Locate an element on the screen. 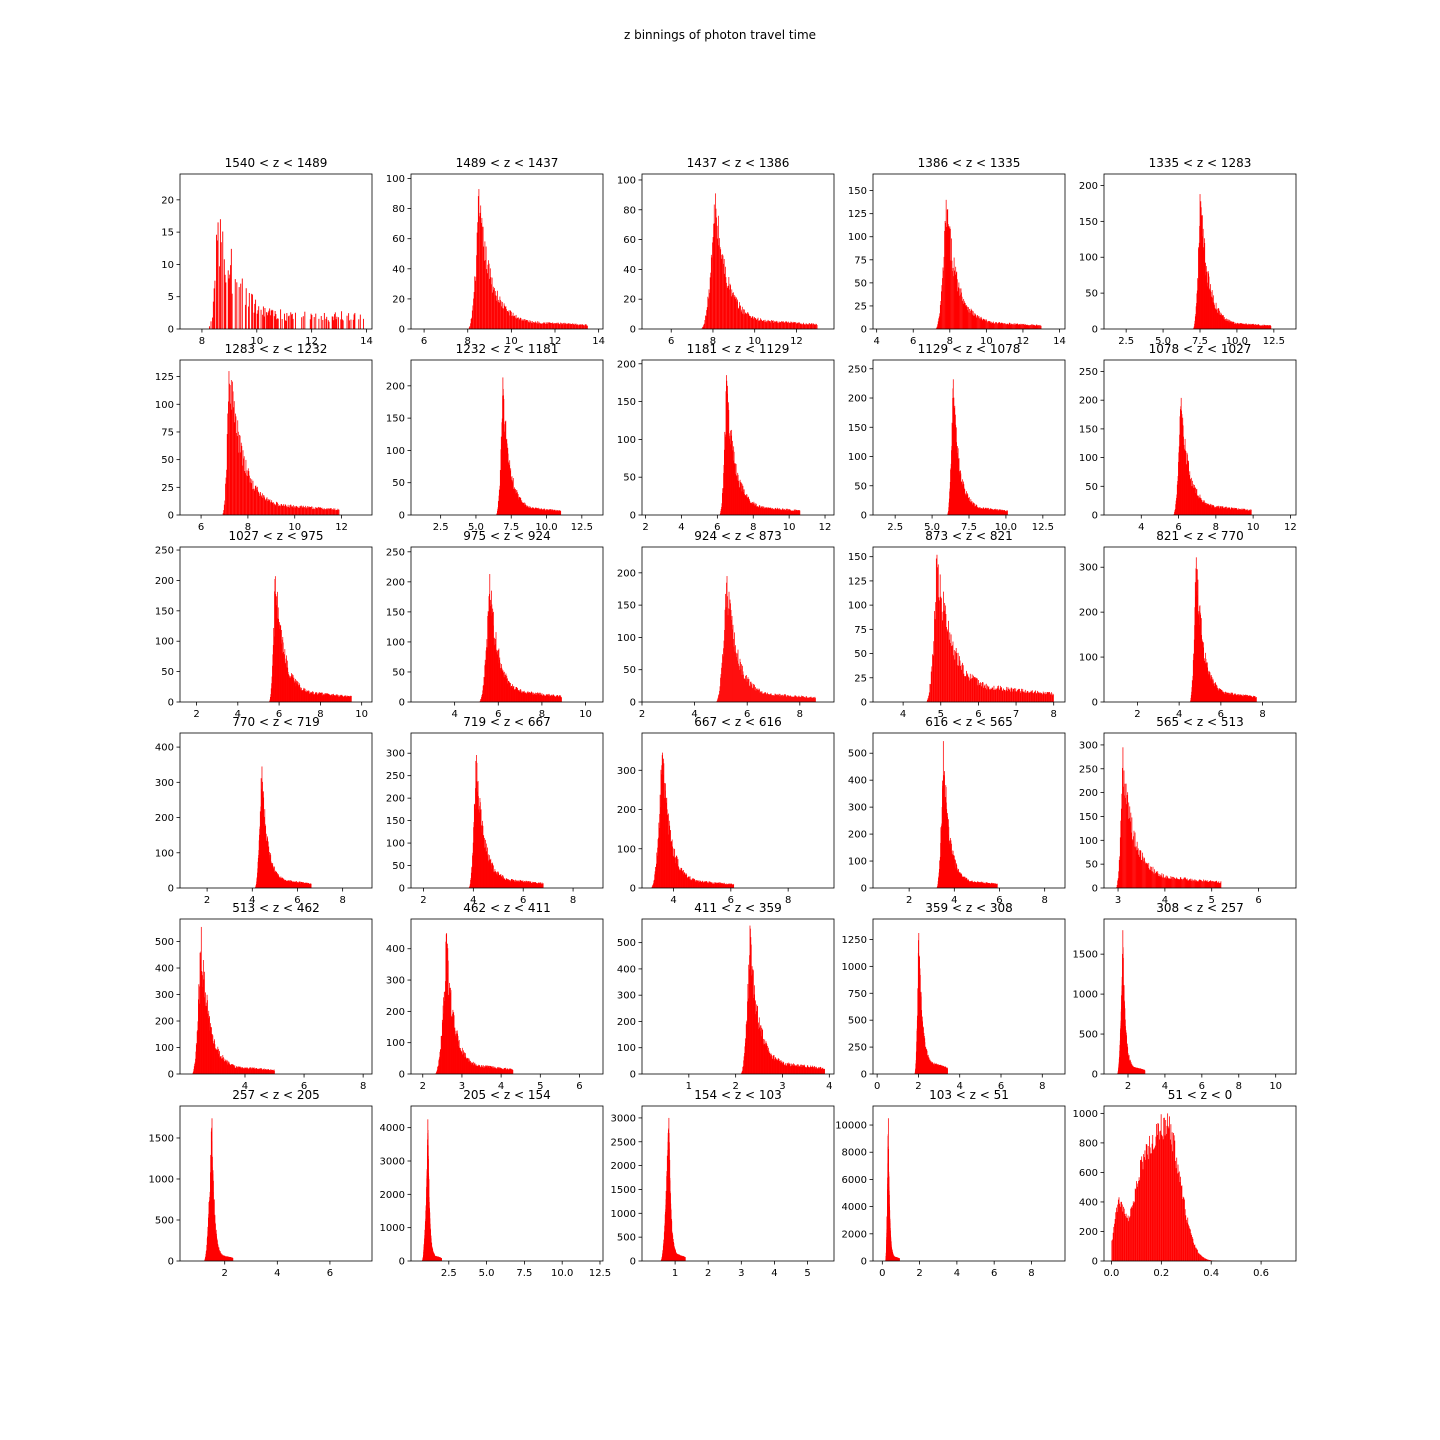 The height and width of the screenshot is (1440, 1440). y-tick-label: 150 is located at coordinates (395, 612).